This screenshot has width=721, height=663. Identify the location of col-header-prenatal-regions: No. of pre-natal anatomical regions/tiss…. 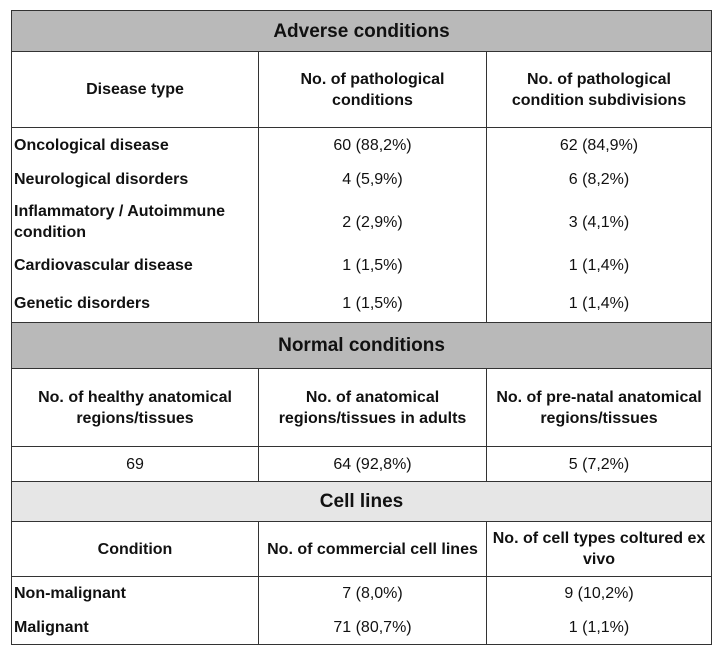
(598, 407).